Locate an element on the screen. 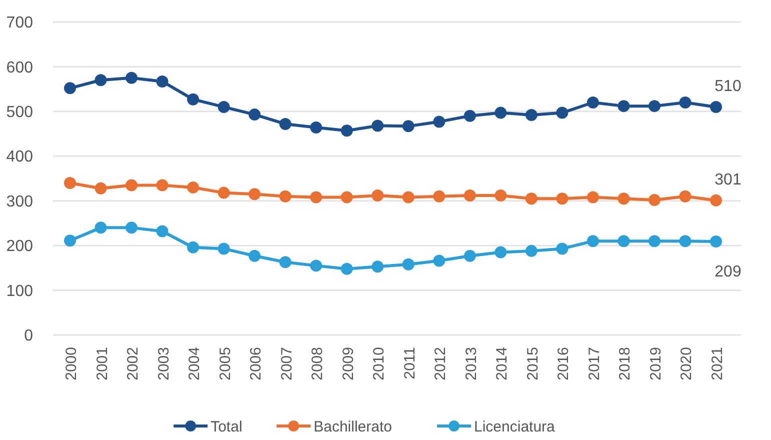  annotation: 510 is located at coordinates (728, 86).